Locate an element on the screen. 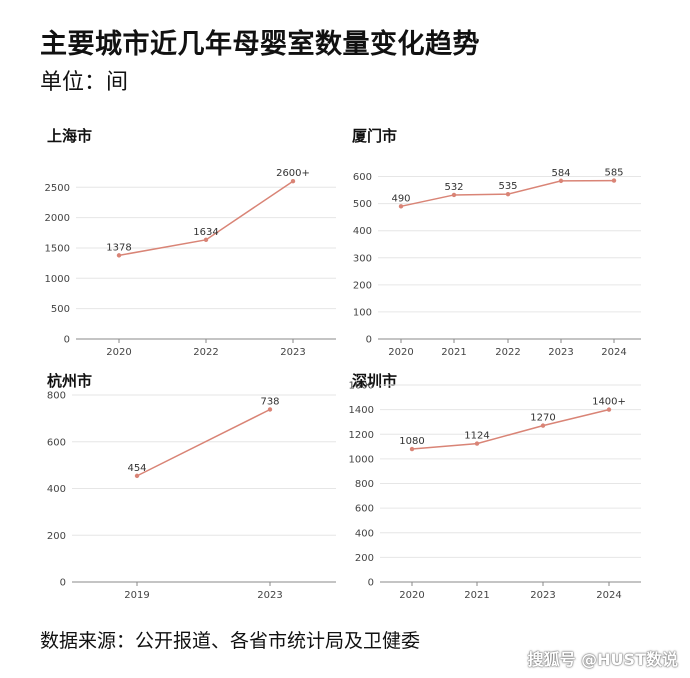 This screenshot has height=678, width=690. shanghai-xtick-label: 2022 is located at coordinates (205, 352).